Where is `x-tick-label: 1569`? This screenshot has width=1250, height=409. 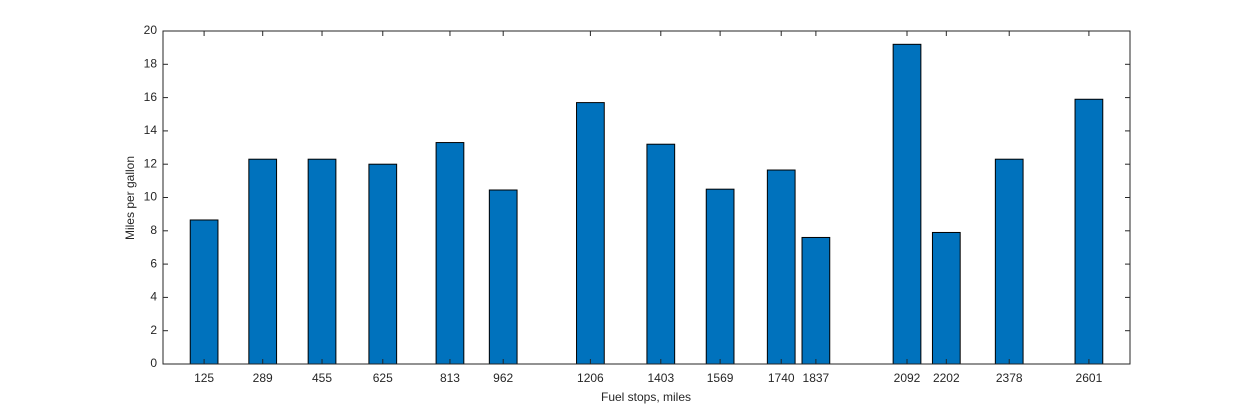
x-tick-label: 1569 is located at coordinates (720, 378).